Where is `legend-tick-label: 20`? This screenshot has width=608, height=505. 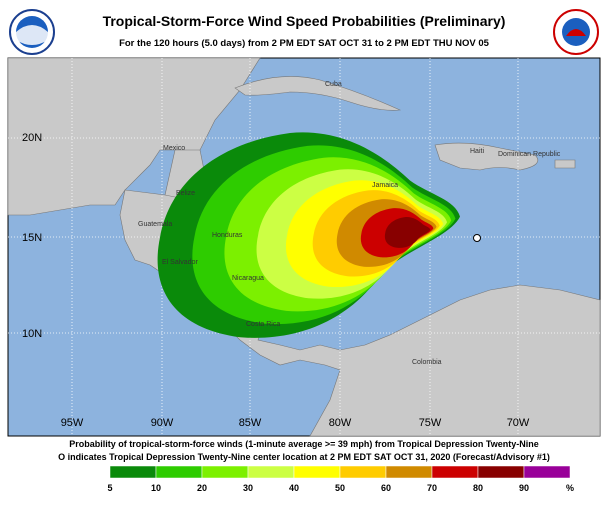
legend-tick-label: 20 is located at coordinates (202, 488).